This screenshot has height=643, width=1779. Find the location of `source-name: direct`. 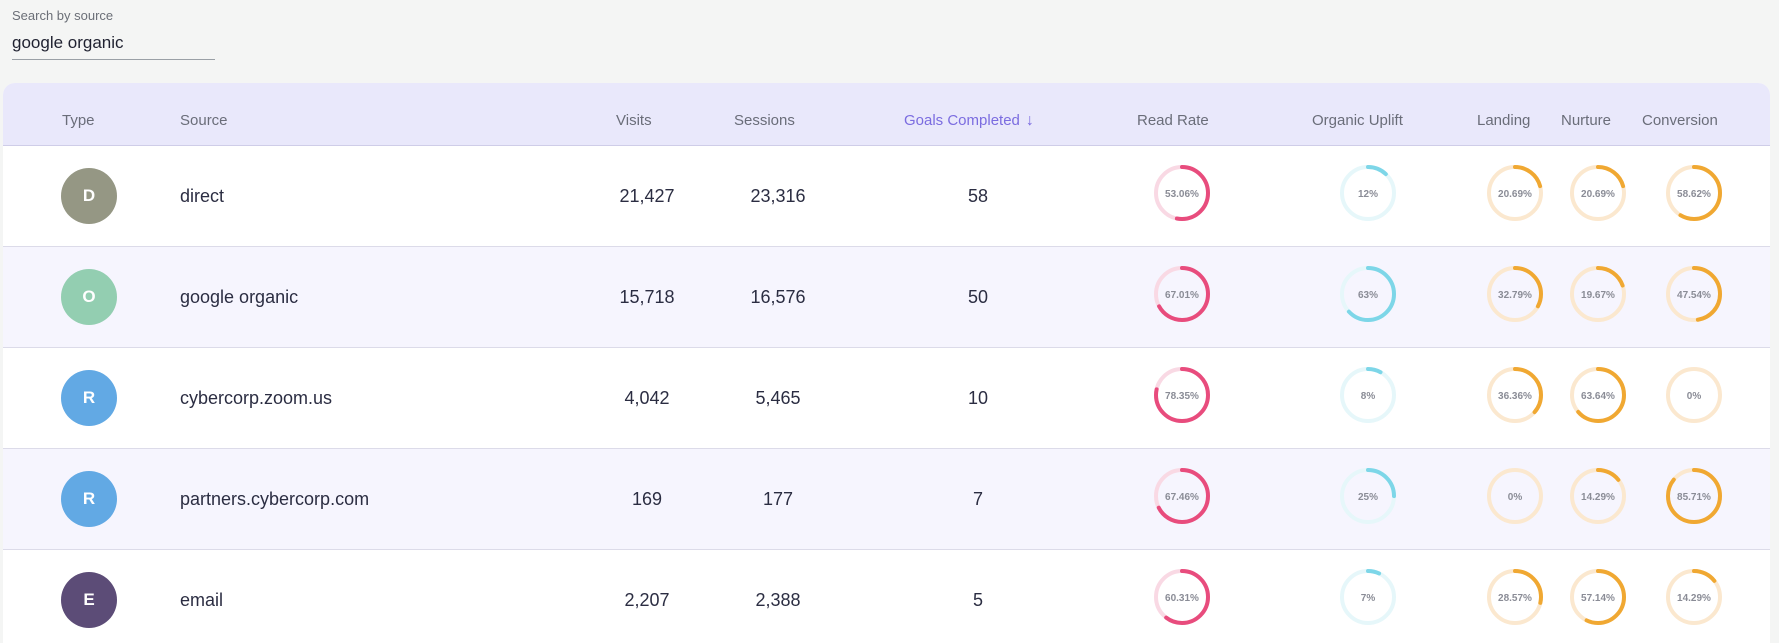

source-name: direct is located at coordinates (202, 196).